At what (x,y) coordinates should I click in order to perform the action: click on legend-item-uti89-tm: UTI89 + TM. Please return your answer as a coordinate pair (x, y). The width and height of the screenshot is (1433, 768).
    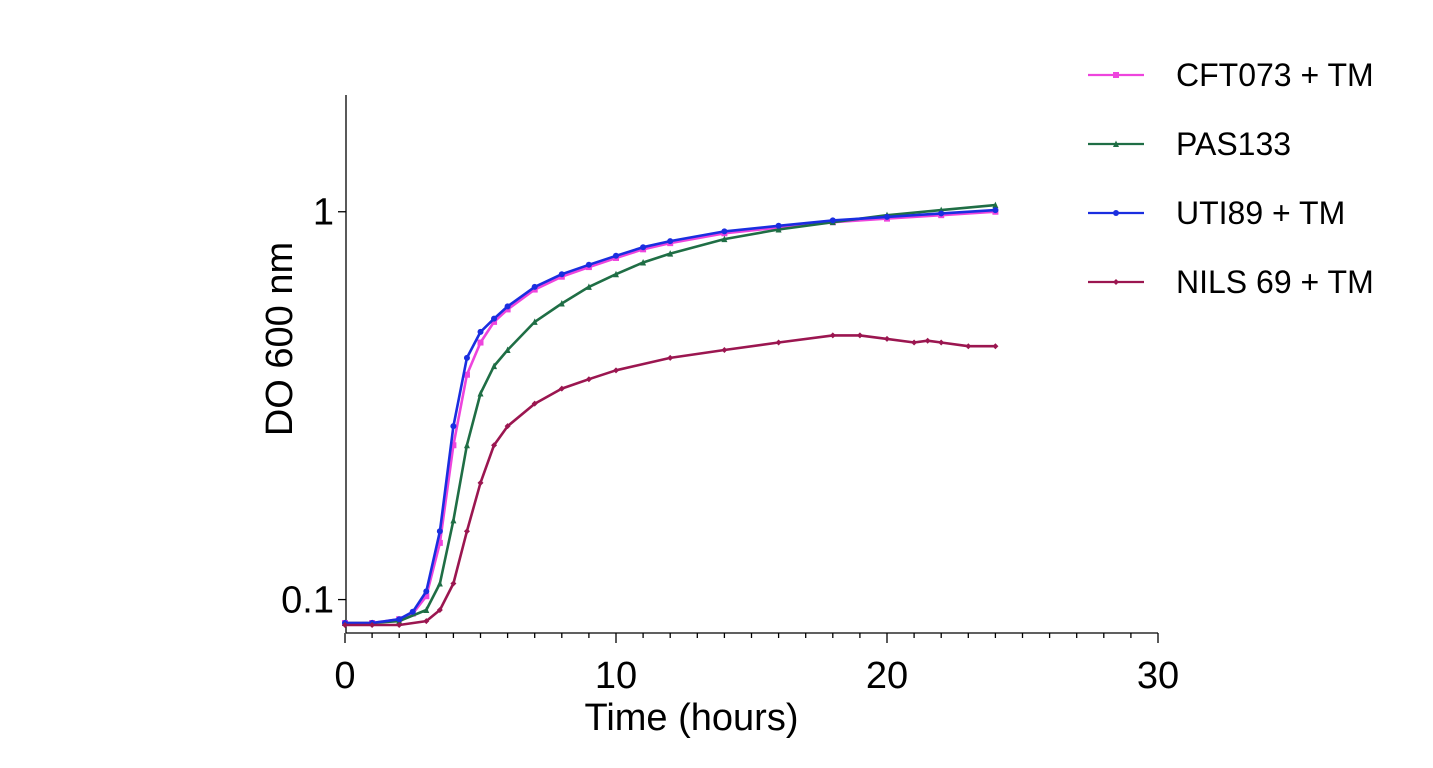
    Looking at the image, I should click on (1216, 213).